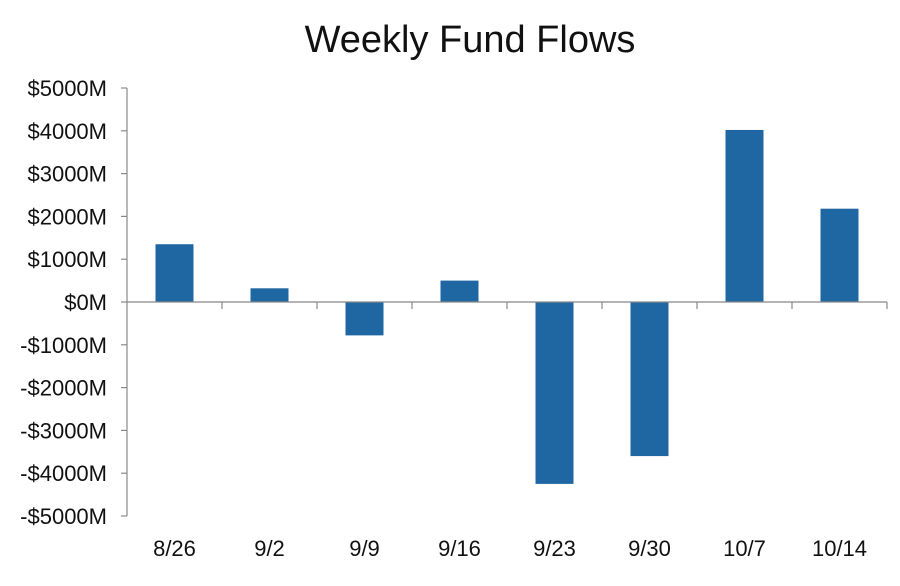 Image resolution: width=900 pixels, height=586 pixels. Describe the element at coordinates (470, 40) in the screenshot. I see `chart-title: Weekly Fund Flows` at that location.